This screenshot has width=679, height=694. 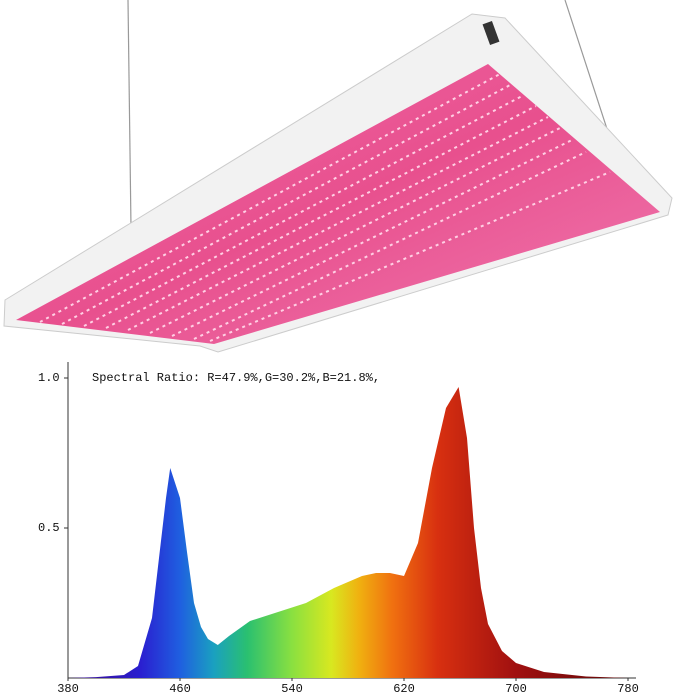 I want to click on x-tick-label: 460, so click(x=180, y=688).